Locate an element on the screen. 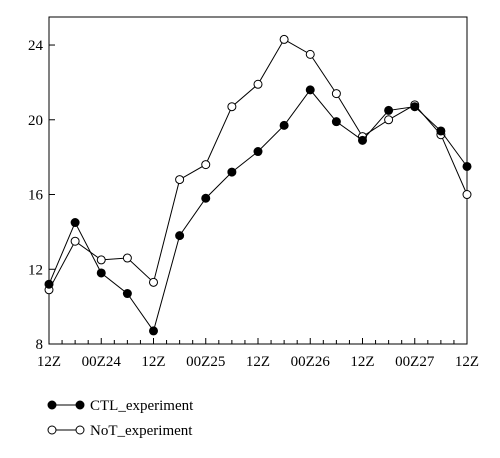  x-tick-label: 00Z25 is located at coordinates (205, 362).